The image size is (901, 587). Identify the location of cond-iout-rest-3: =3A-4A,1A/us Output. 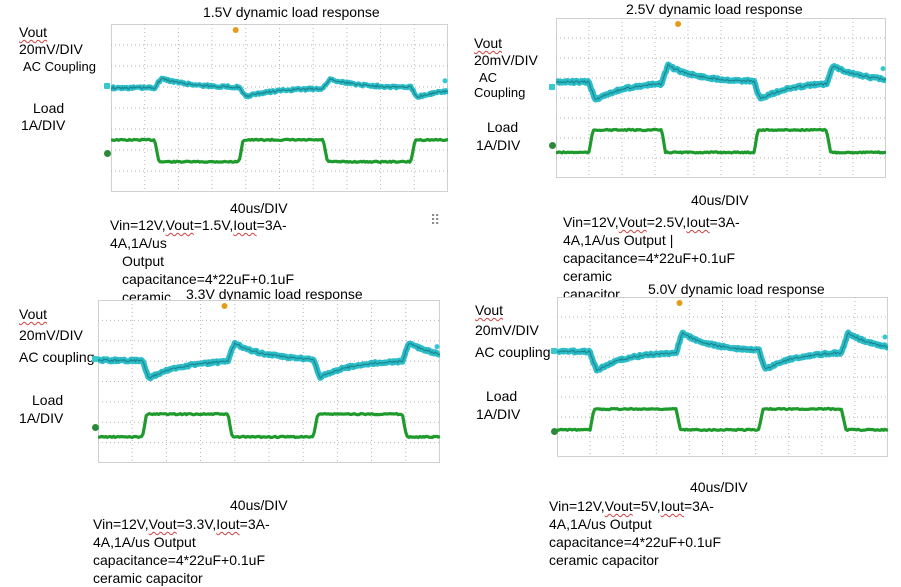
(181, 533).